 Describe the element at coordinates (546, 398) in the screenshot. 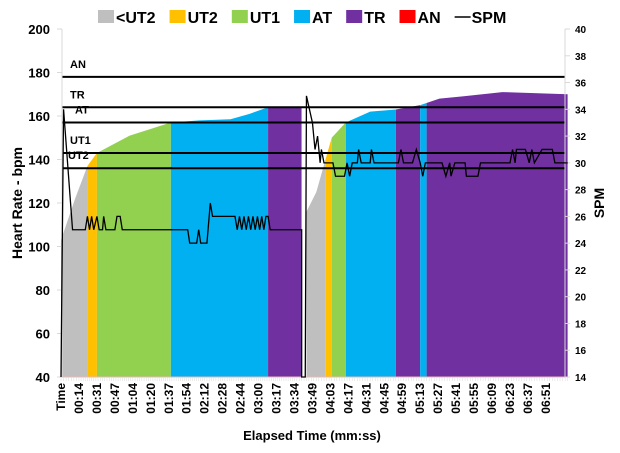

I see `x-tick-label: 06:51` at that location.